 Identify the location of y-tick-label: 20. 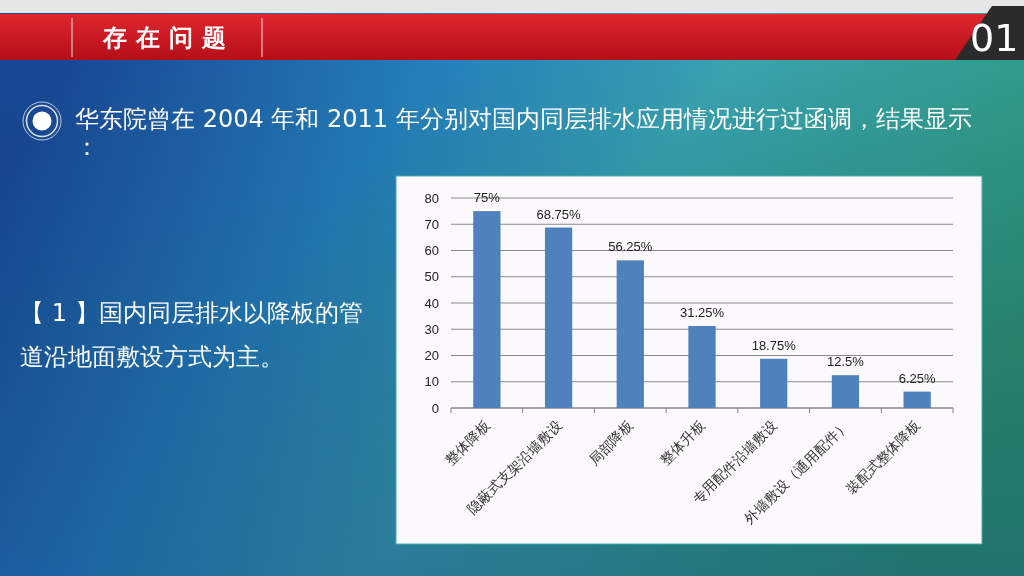
(431, 355).